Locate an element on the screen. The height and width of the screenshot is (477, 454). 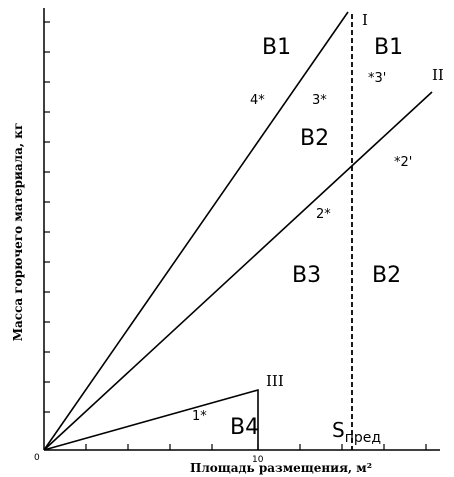
zone-b2-middle: B2 is located at coordinates (314, 138).